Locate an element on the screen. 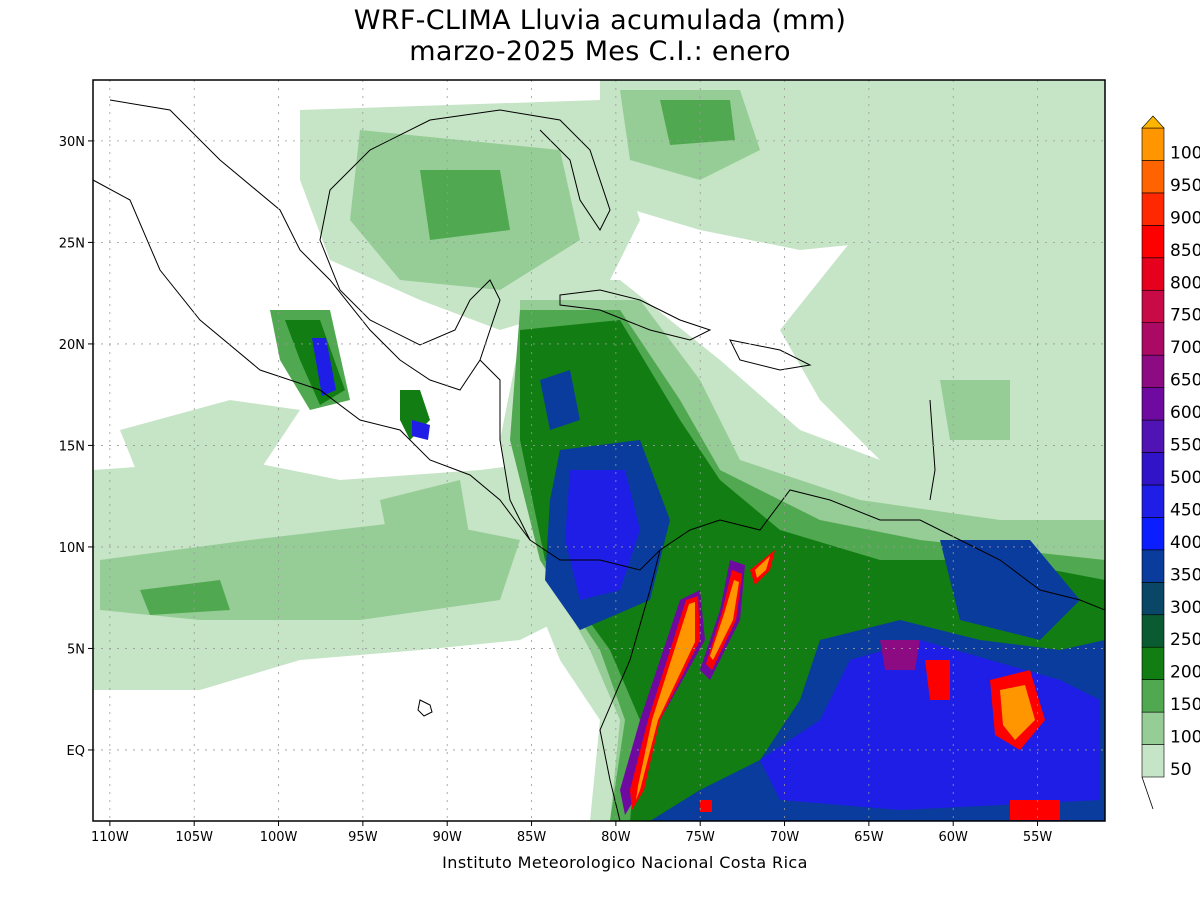  colorbar-label: 200 is located at coordinates (1185, 673).